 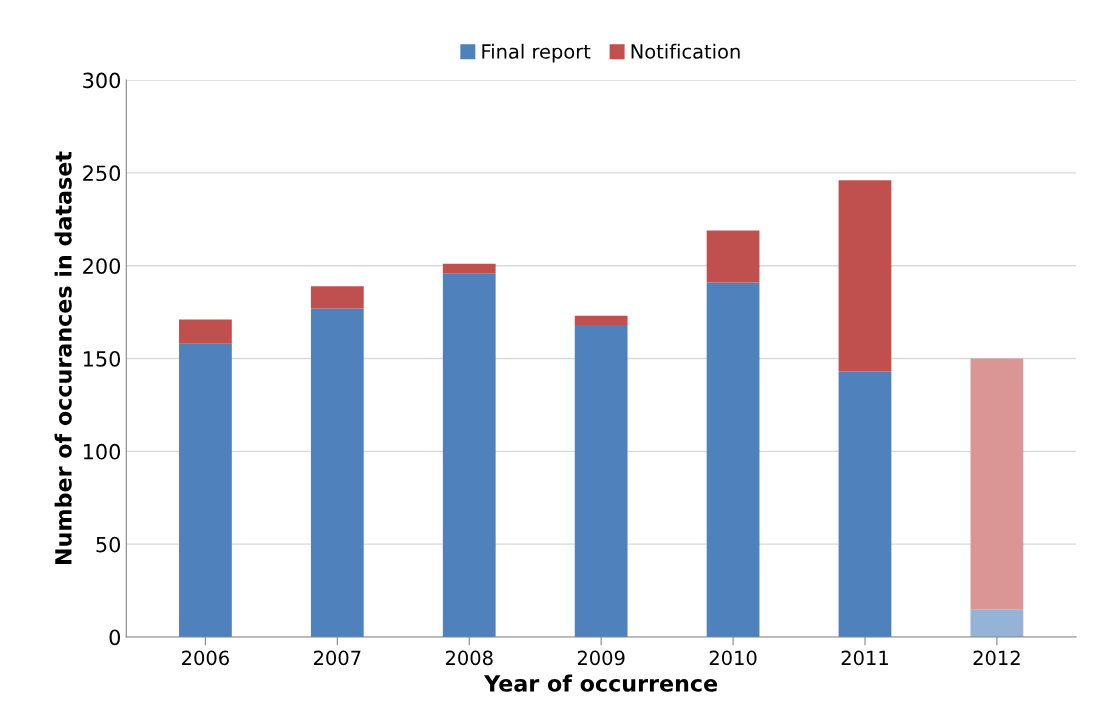 I want to click on x-tick-label: 2010, so click(x=733, y=658).